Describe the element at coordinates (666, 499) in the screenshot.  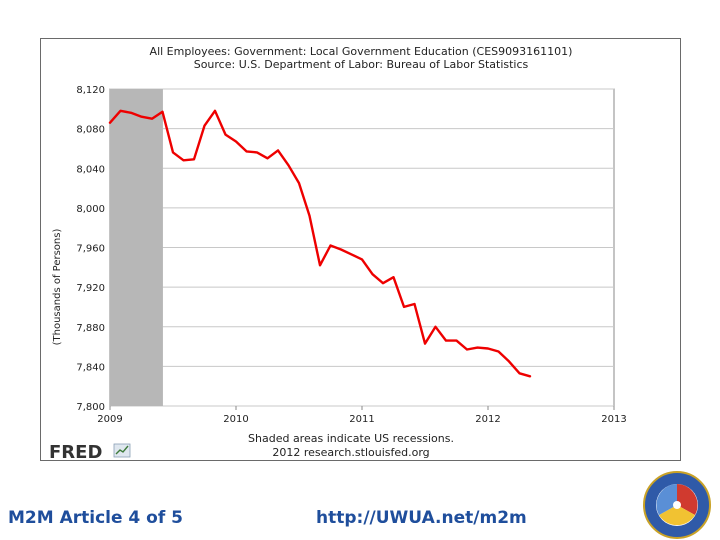
I see `logo-blue-section` at that location.